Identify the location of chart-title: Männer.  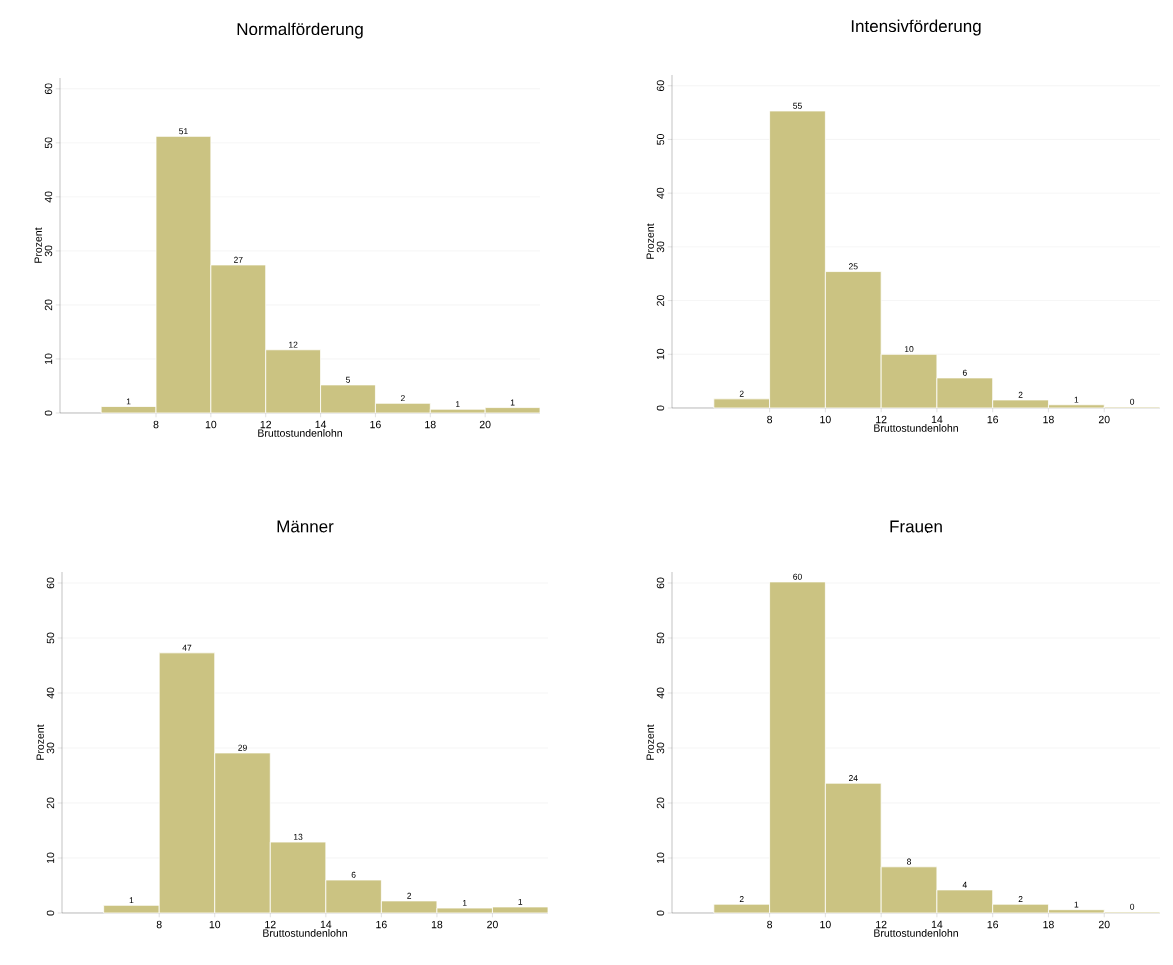
(305, 526).